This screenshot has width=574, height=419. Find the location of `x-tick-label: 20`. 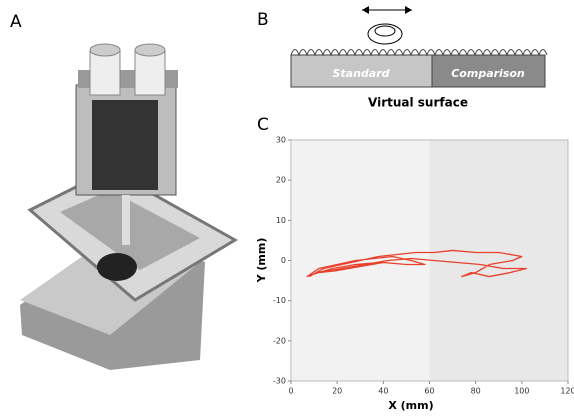

x-tick-label: 20 is located at coordinates (337, 391).